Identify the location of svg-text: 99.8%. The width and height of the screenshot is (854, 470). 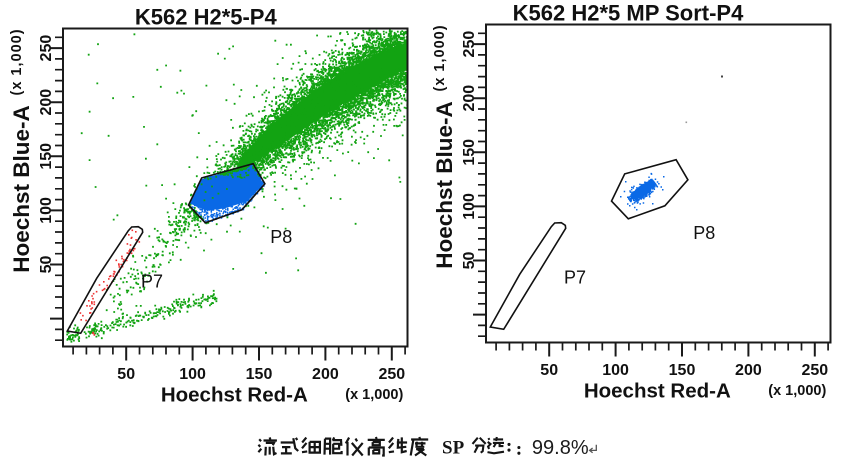
(560, 448).